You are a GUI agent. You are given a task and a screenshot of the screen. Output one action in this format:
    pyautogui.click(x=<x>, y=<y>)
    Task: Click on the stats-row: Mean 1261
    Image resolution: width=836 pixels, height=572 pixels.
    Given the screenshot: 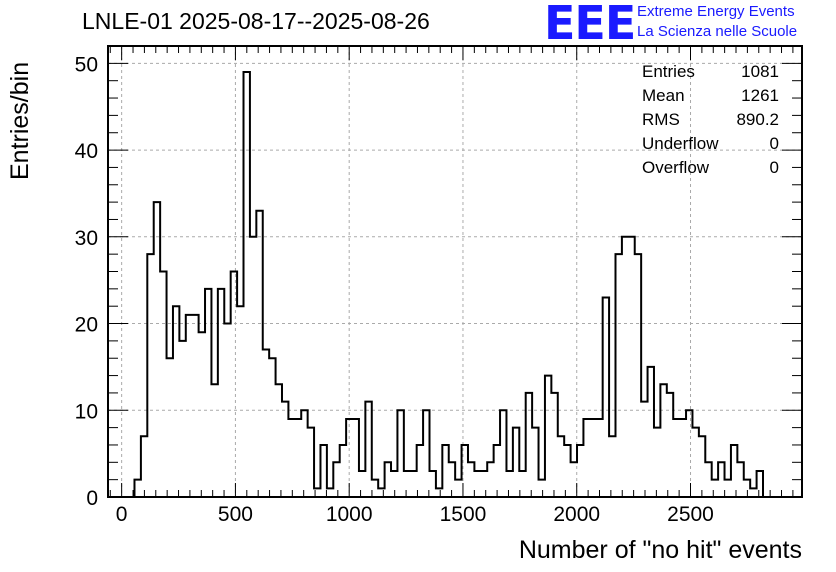 What is the action you would take?
    pyautogui.click(x=710, y=96)
    